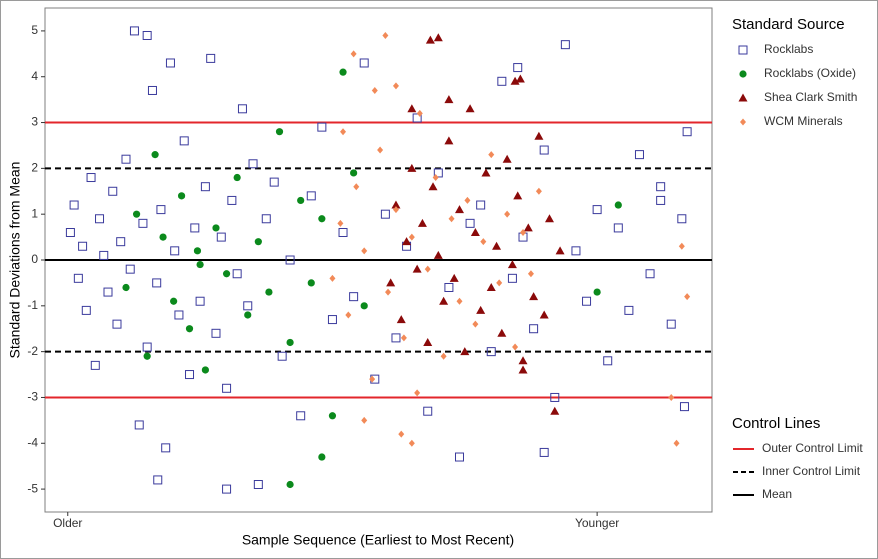 The image size is (878, 559). What do you see at coordinates (15, 260) in the screenshot?
I see `y-axis-label: Standard Deviations from Mean` at bounding box center [15, 260].